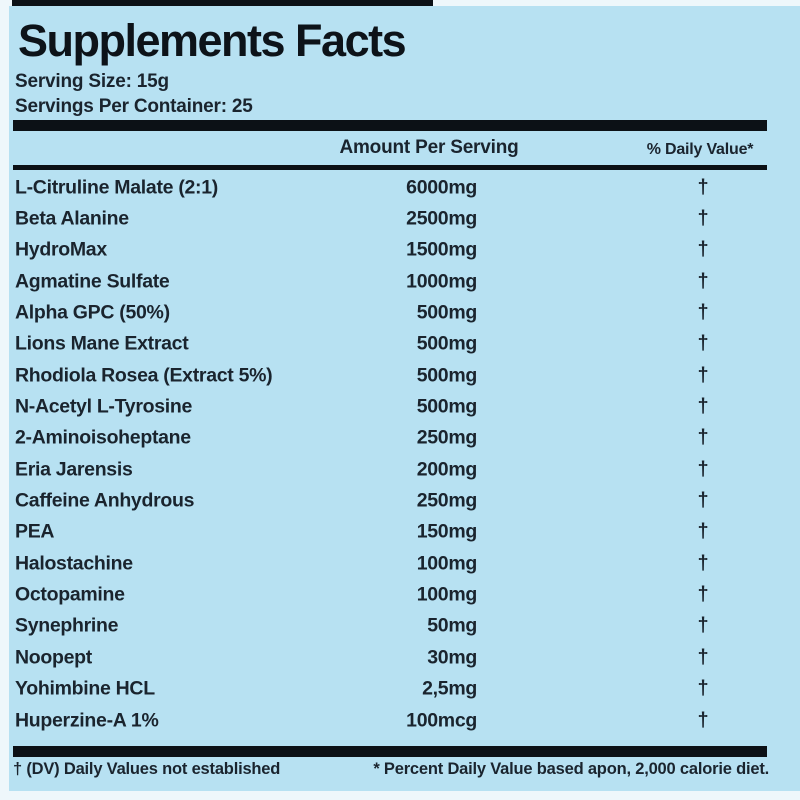 The width and height of the screenshot is (800, 800). I want to click on table-row: PEA 150mg †, so click(390, 532).